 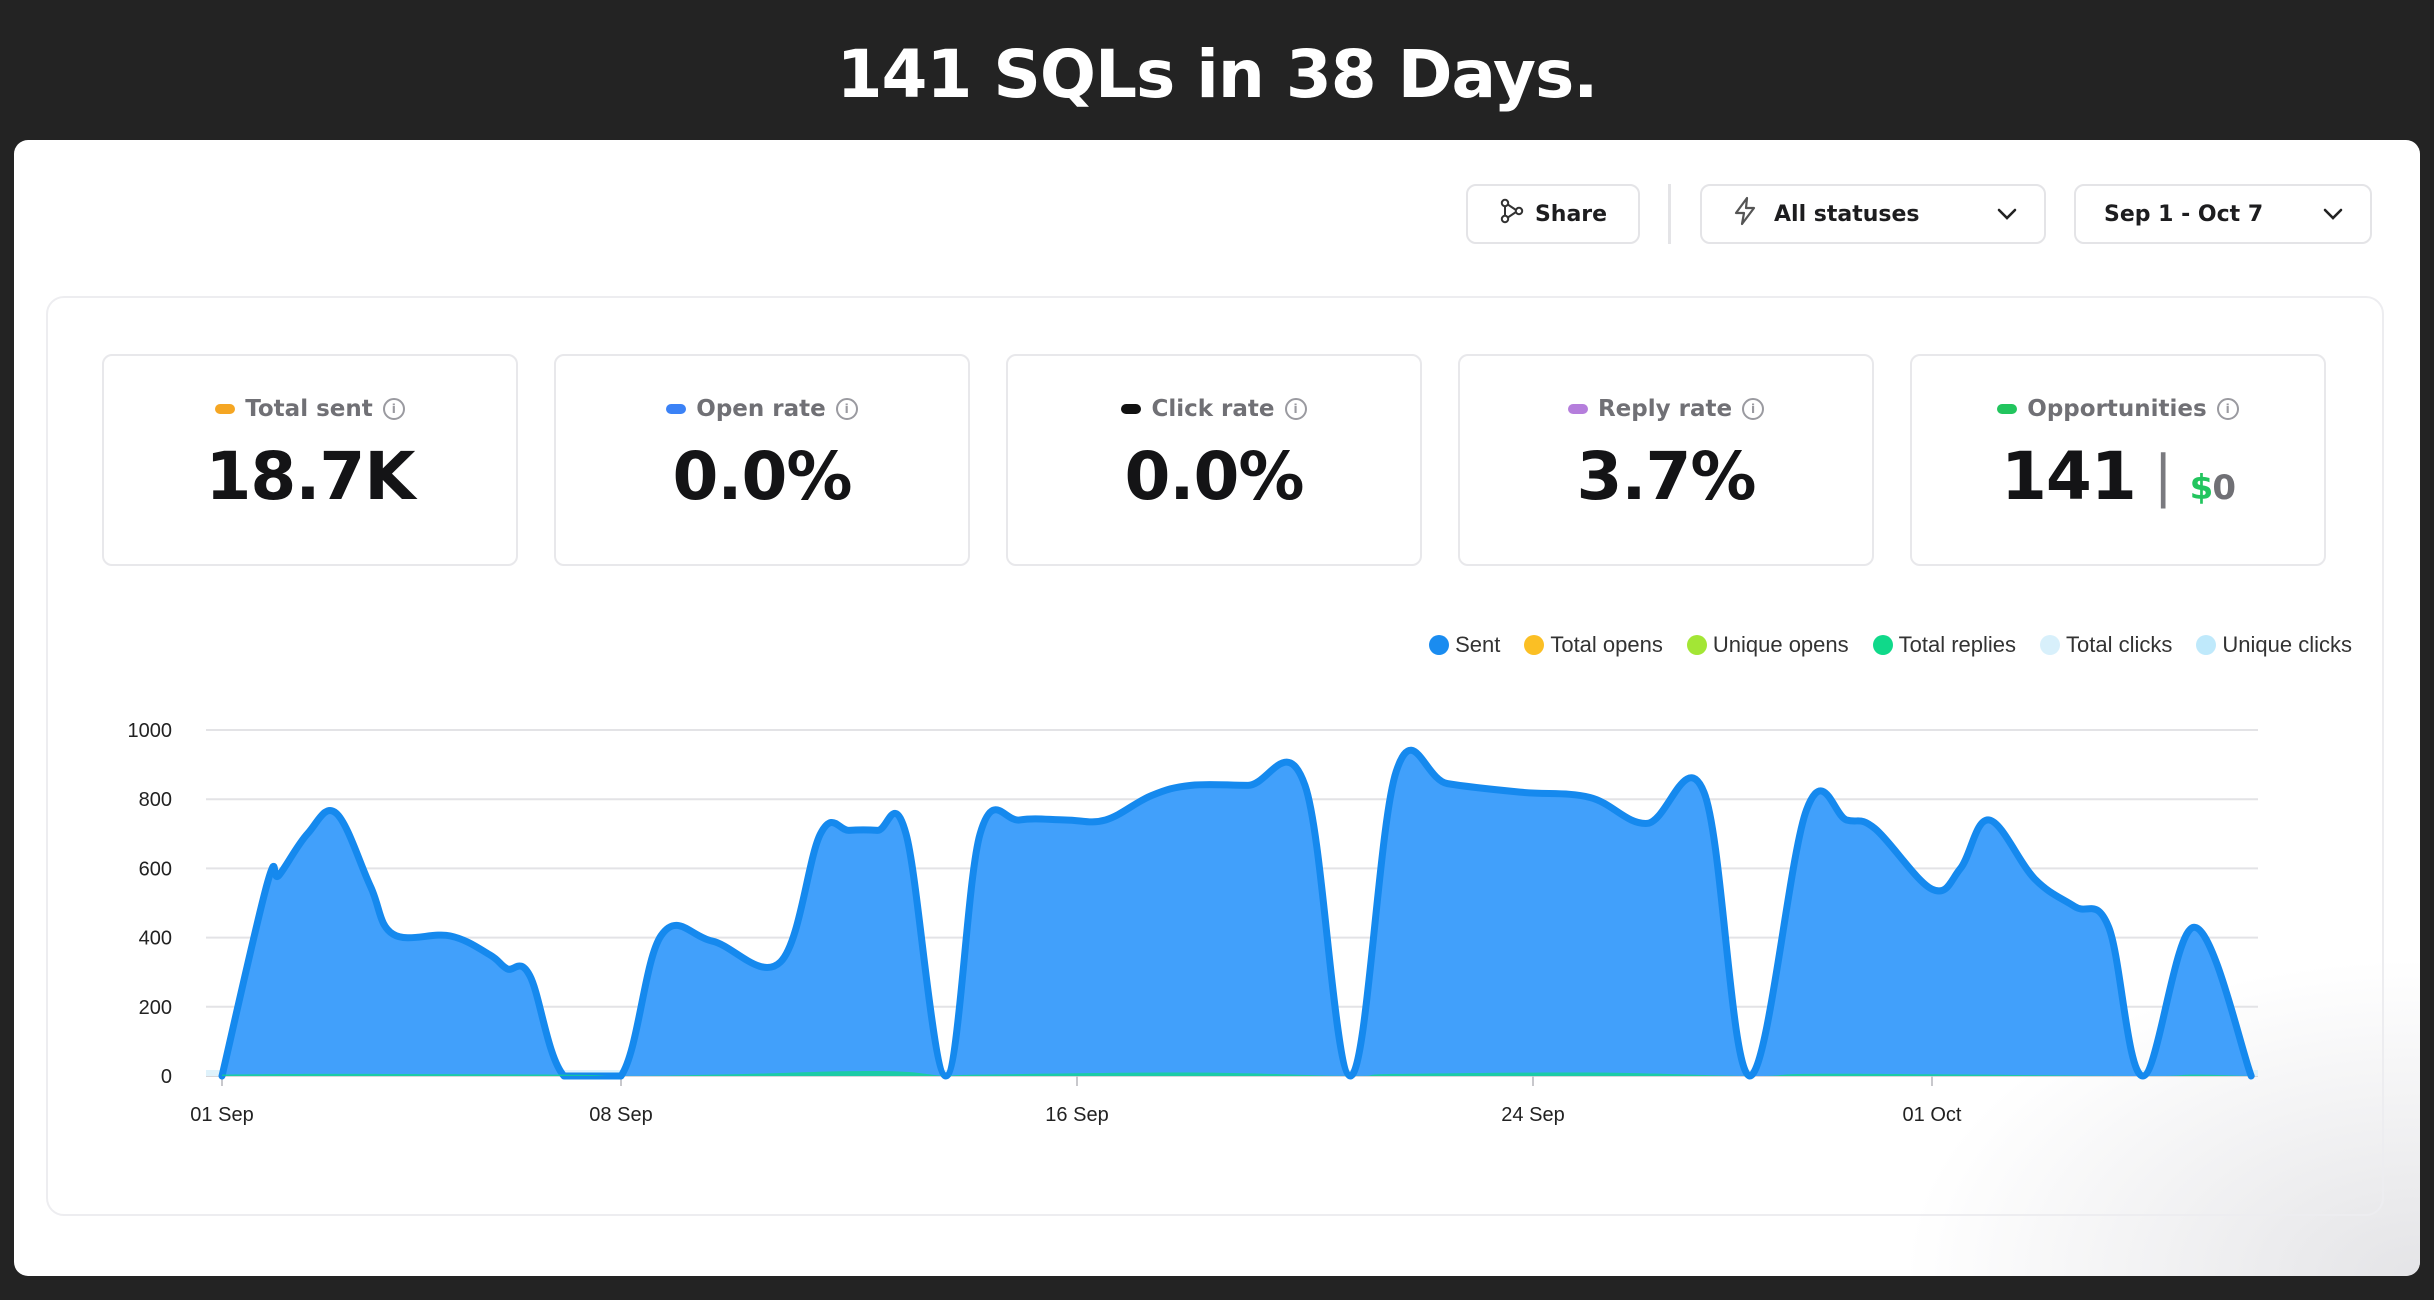 What do you see at coordinates (1847, 214) in the screenshot?
I see `status-filter-label: All statuses` at bounding box center [1847, 214].